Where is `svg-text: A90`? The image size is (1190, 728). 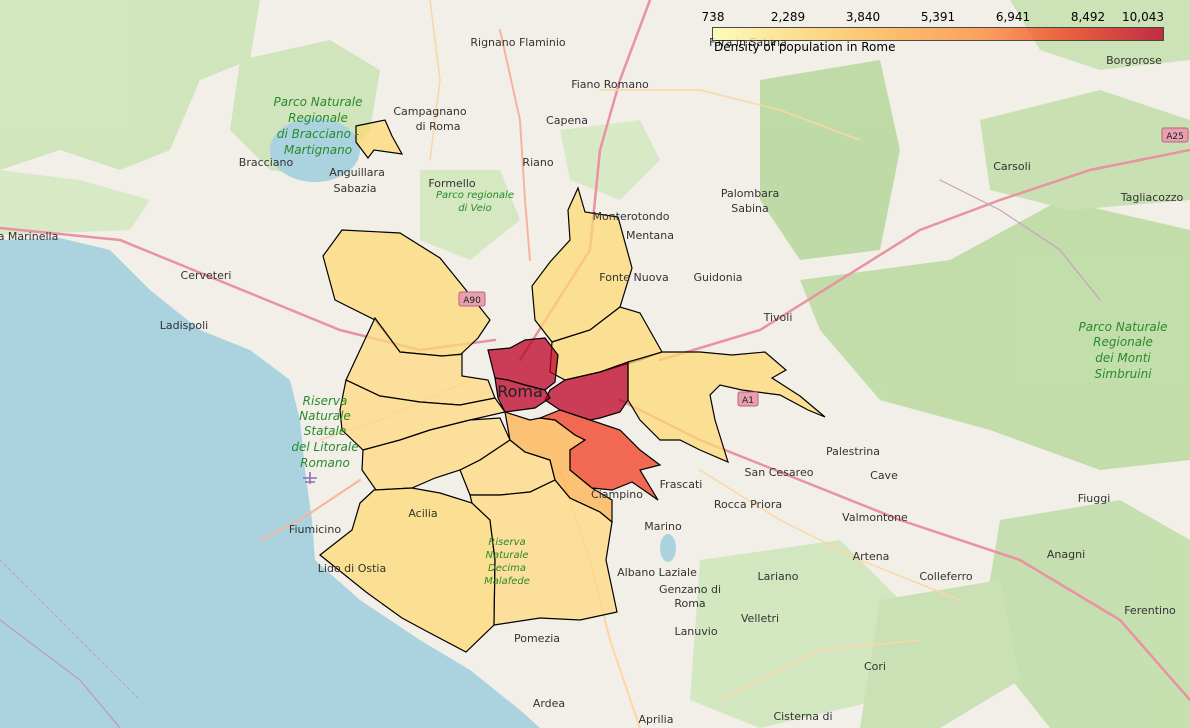 svg-text: A90 is located at coordinates (472, 301).